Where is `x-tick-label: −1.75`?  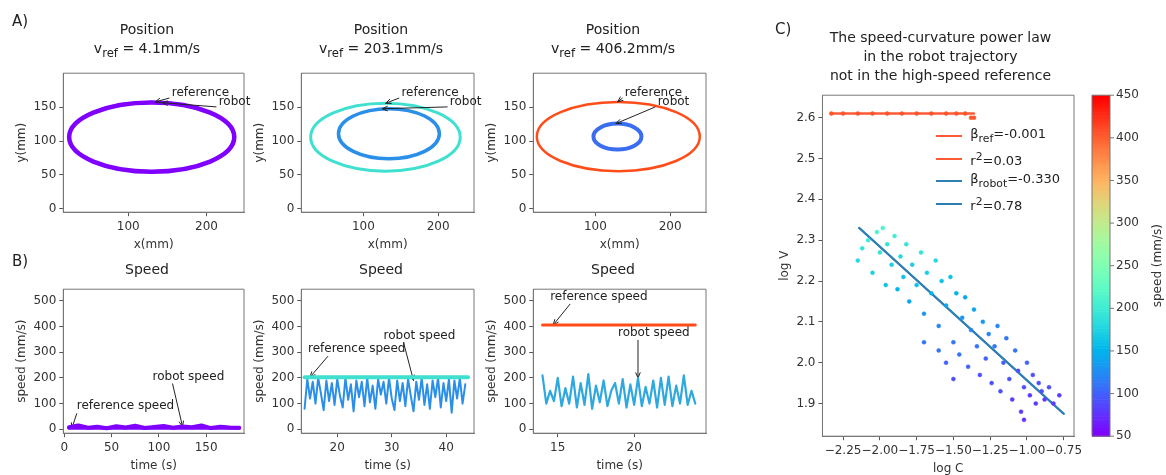 x-tick-label: −1.75 is located at coordinates (917, 449).